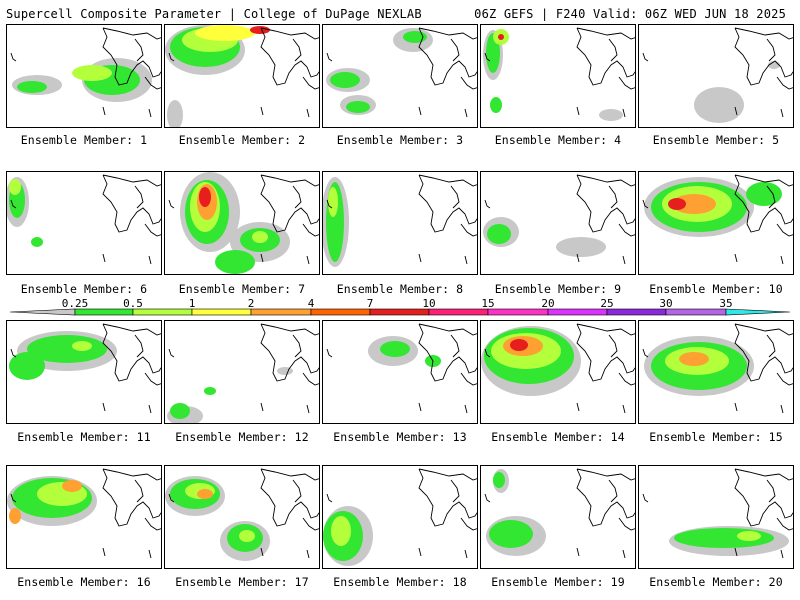  What do you see at coordinates (558, 437) in the screenshot?
I see `member-label: Ensemble Member: 14` at bounding box center [558, 437].